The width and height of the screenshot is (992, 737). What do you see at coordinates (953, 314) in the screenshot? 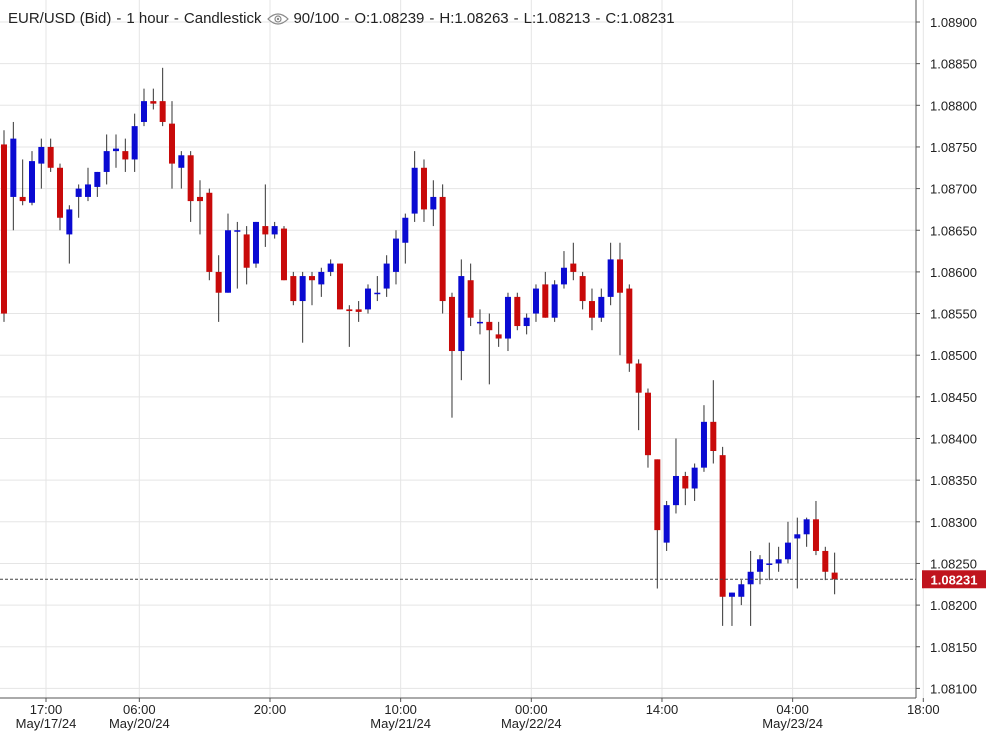
I see `y-tick-label: 1.08550` at bounding box center [953, 314].